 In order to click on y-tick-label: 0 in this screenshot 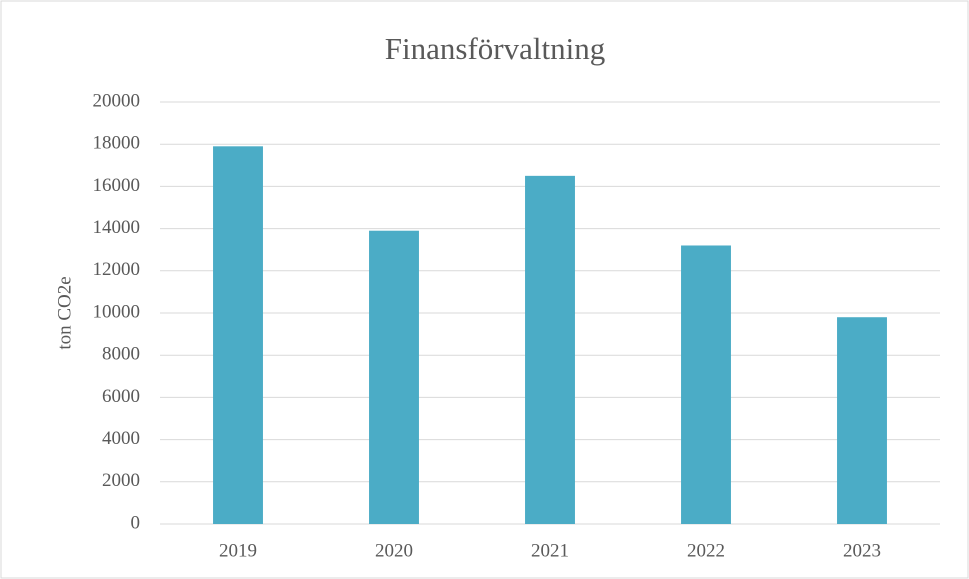, I will do `click(136, 522)`.